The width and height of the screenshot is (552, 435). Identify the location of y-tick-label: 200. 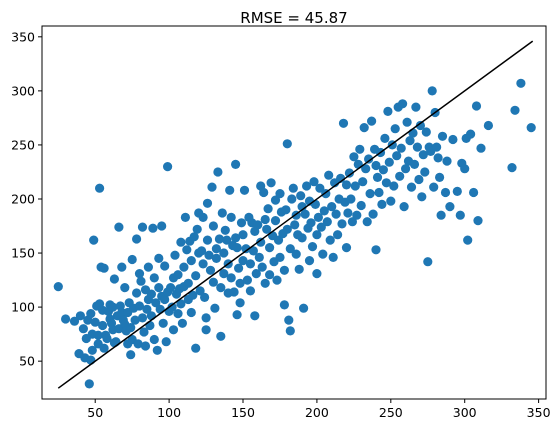
(23, 198).